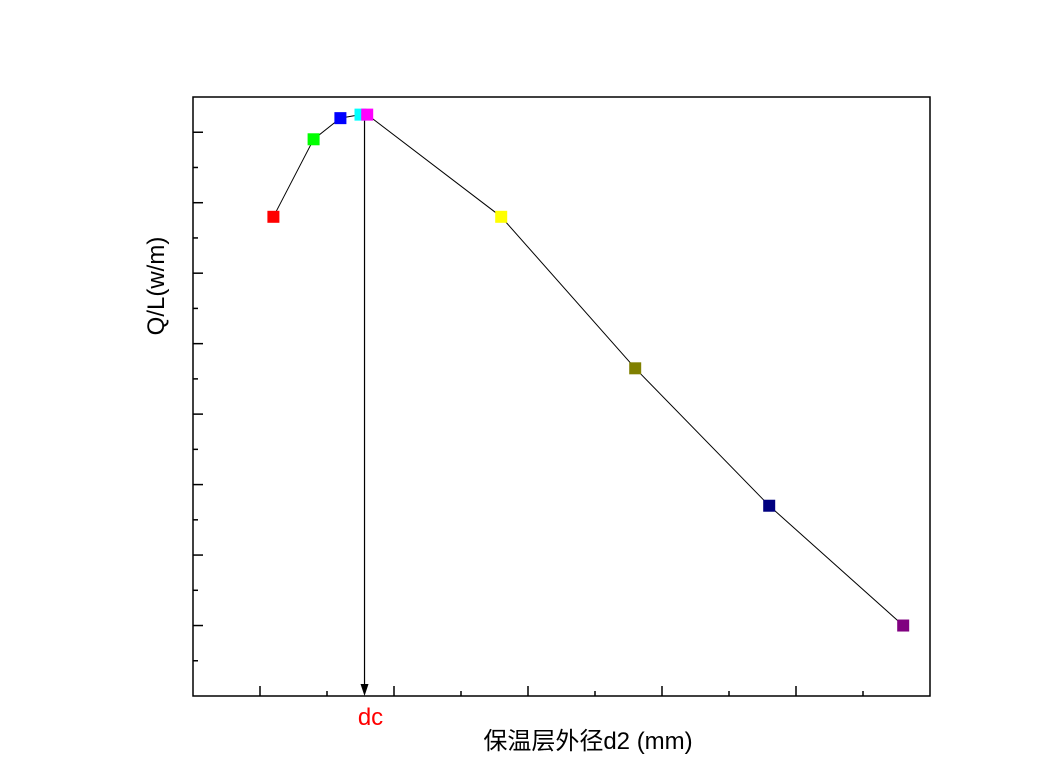  What do you see at coordinates (370, 422) in the screenshot?
I see `annotation-layer: dc` at bounding box center [370, 422].